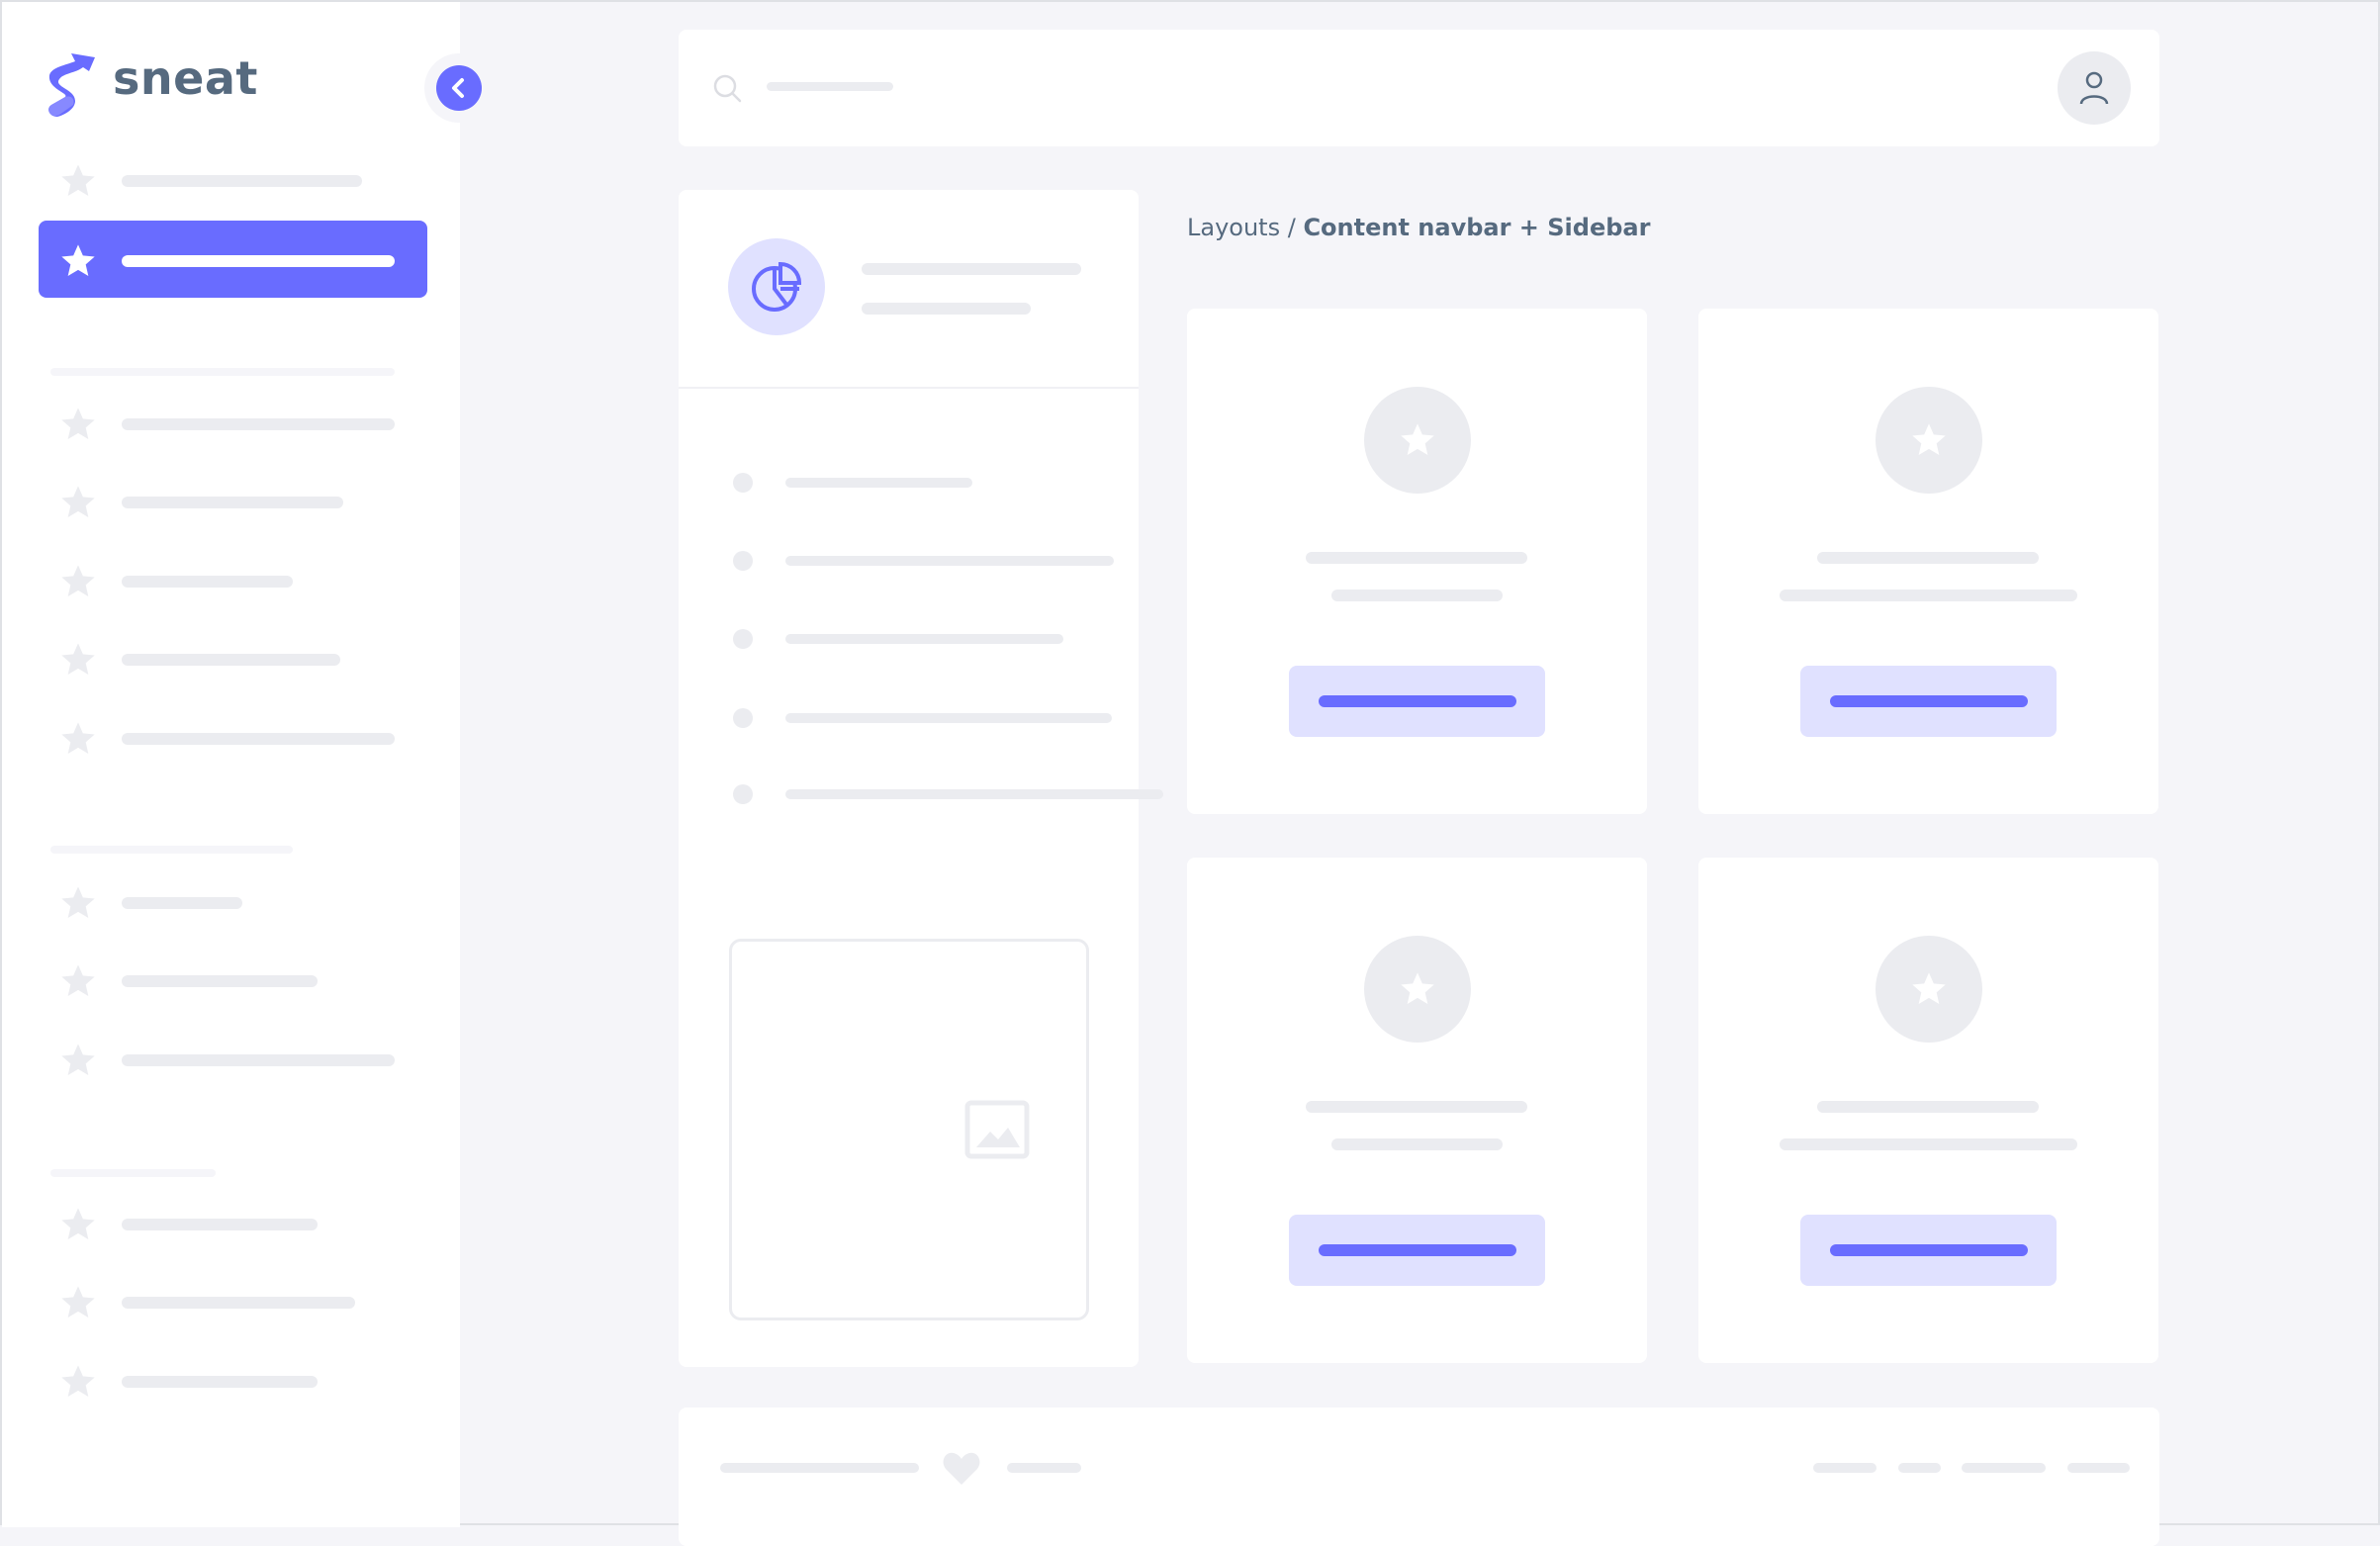 The height and width of the screenshot is (1546, 2380). Describe the element at coordinates (185, 78) in the screenshot. I see `logo-text: sneat` at that location.